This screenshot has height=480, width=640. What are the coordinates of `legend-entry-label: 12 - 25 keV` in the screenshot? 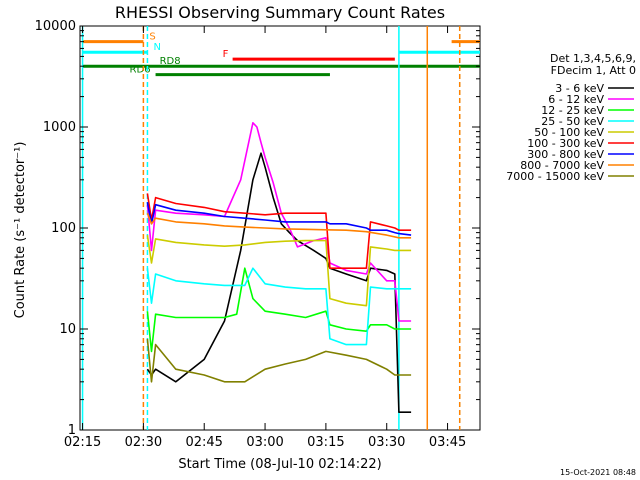 It's located at (572, 110).